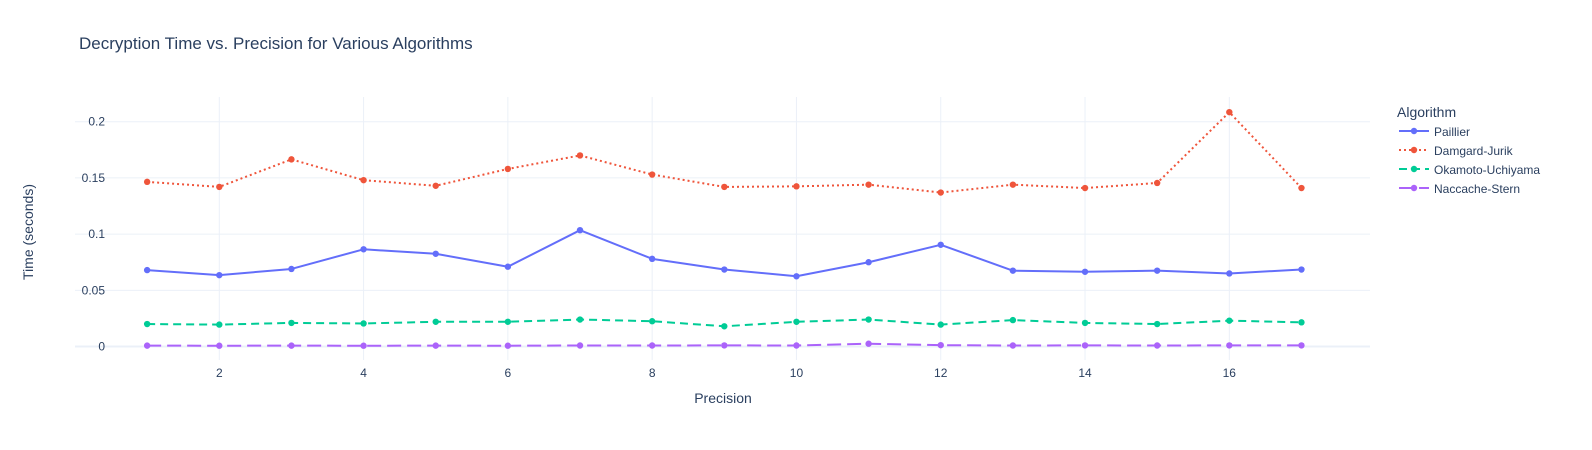 This screenshot has height=450, width=1592. I want to click on y-axis-label: Time (seconds), so click(28, 232).